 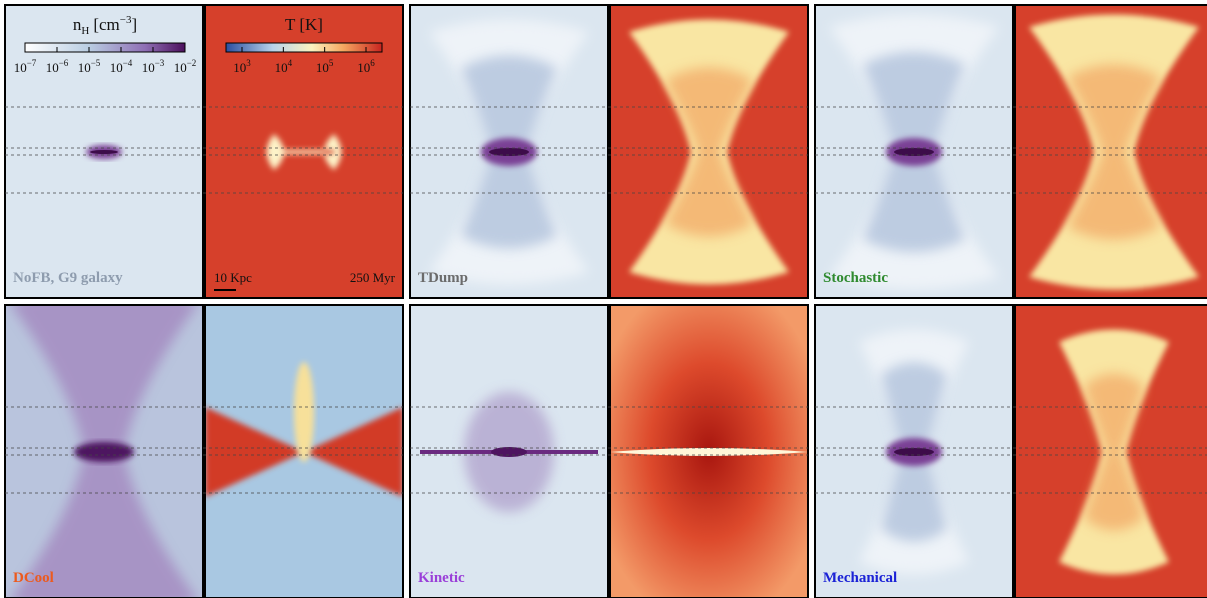 I want to click on tick-exp: −5, so click(x=96, y=63).